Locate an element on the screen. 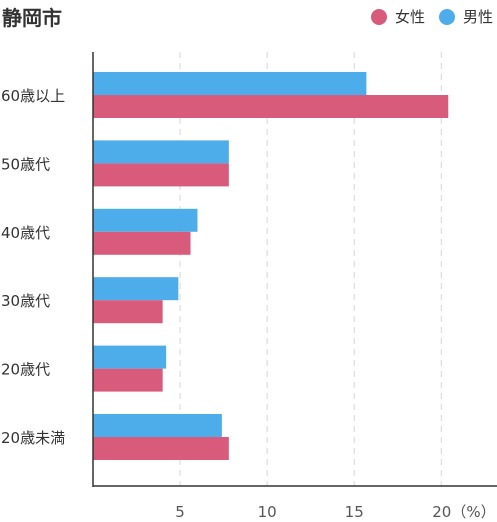  category-label-0: 60歳以上 is located at coordinates (33, 96).